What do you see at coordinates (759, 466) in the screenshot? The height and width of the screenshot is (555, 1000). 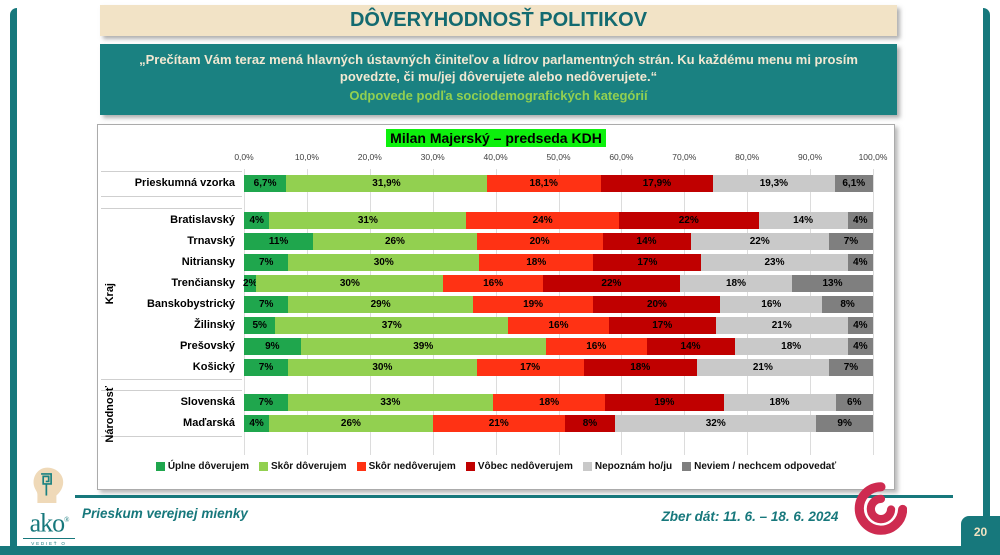 I see `legend-item: Neviem / nechcem odpovedať` at bounding box center [759, 466].